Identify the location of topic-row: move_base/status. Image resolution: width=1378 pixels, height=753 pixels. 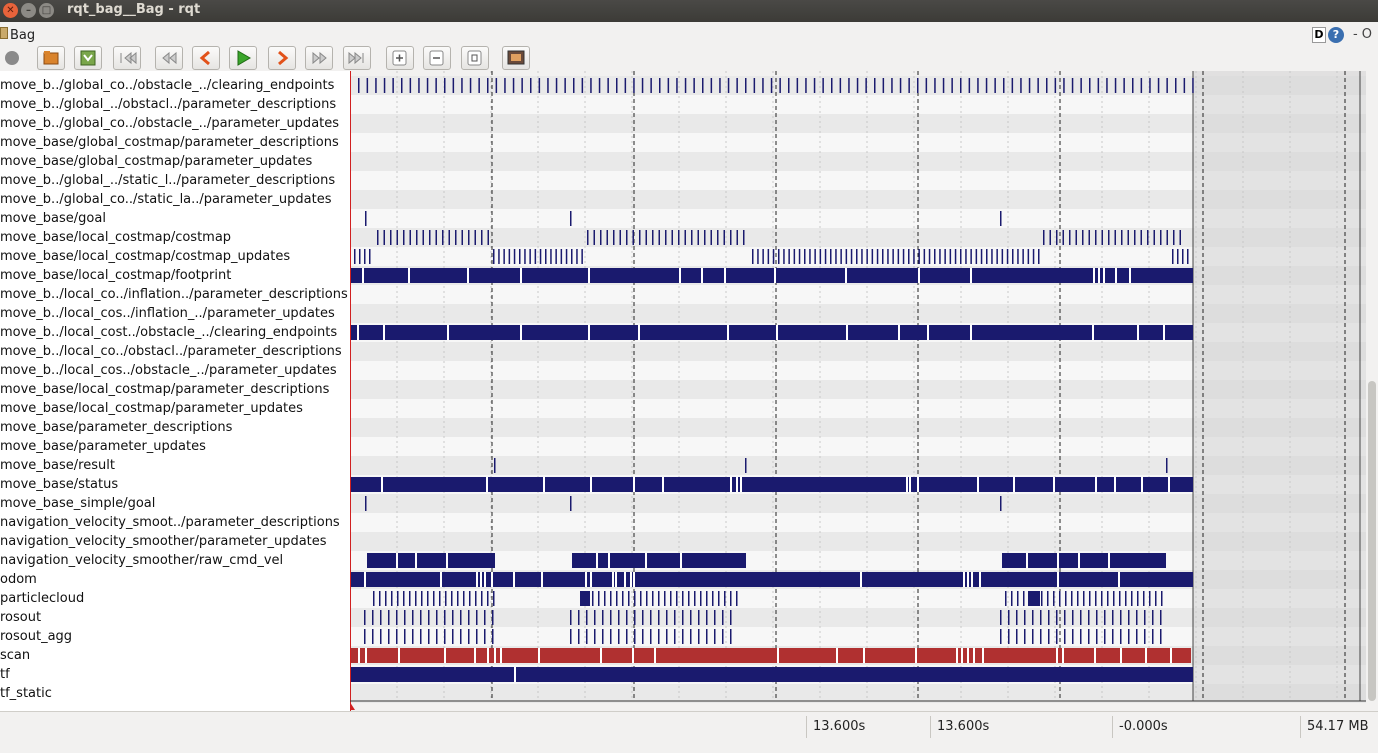
(59, 484).